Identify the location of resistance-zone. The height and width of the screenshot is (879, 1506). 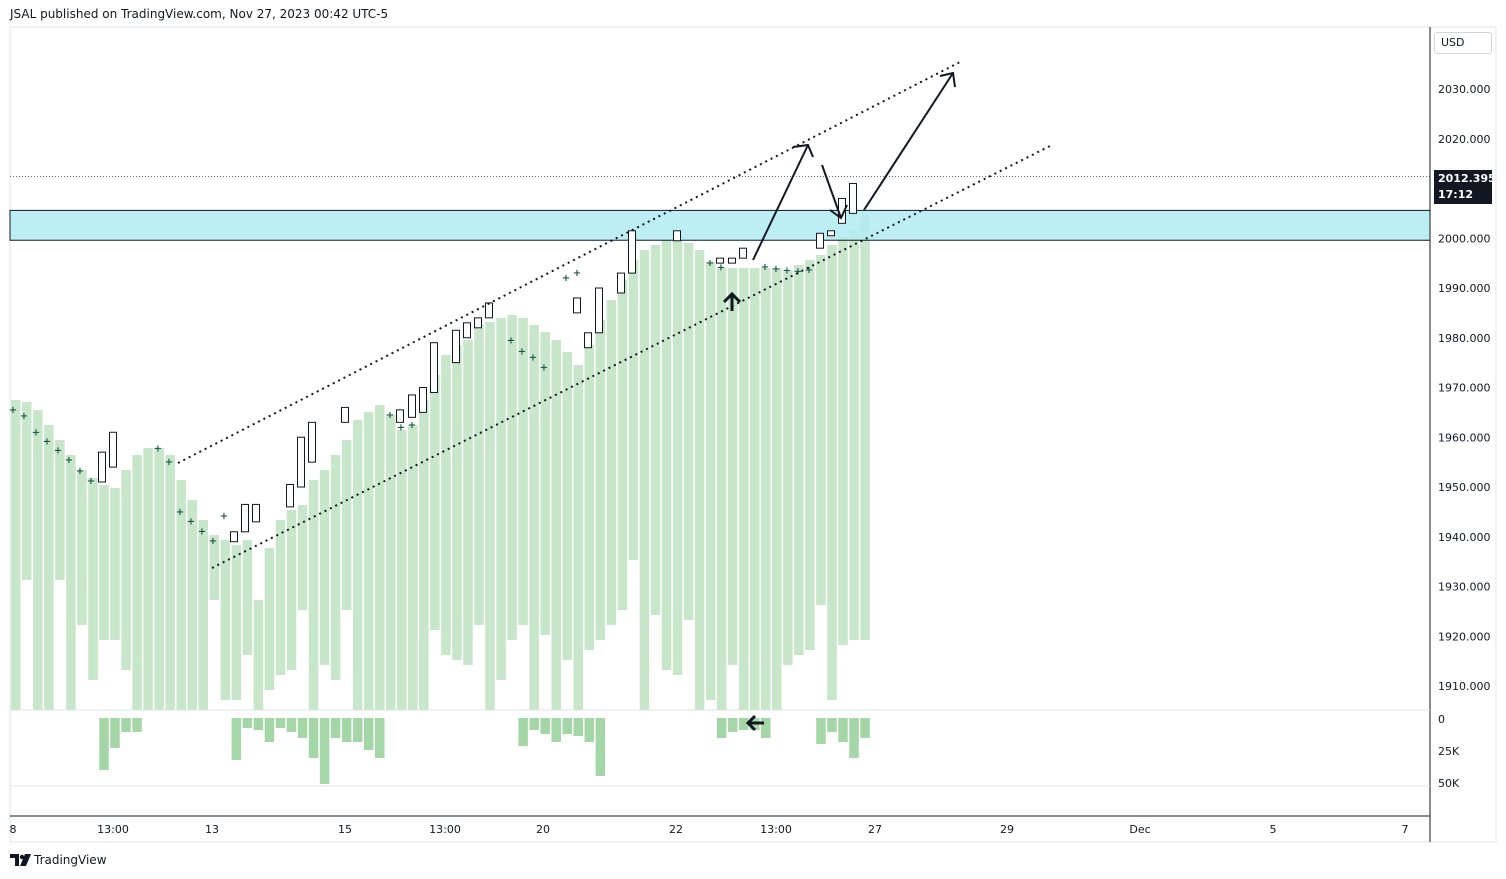
(720, 225).